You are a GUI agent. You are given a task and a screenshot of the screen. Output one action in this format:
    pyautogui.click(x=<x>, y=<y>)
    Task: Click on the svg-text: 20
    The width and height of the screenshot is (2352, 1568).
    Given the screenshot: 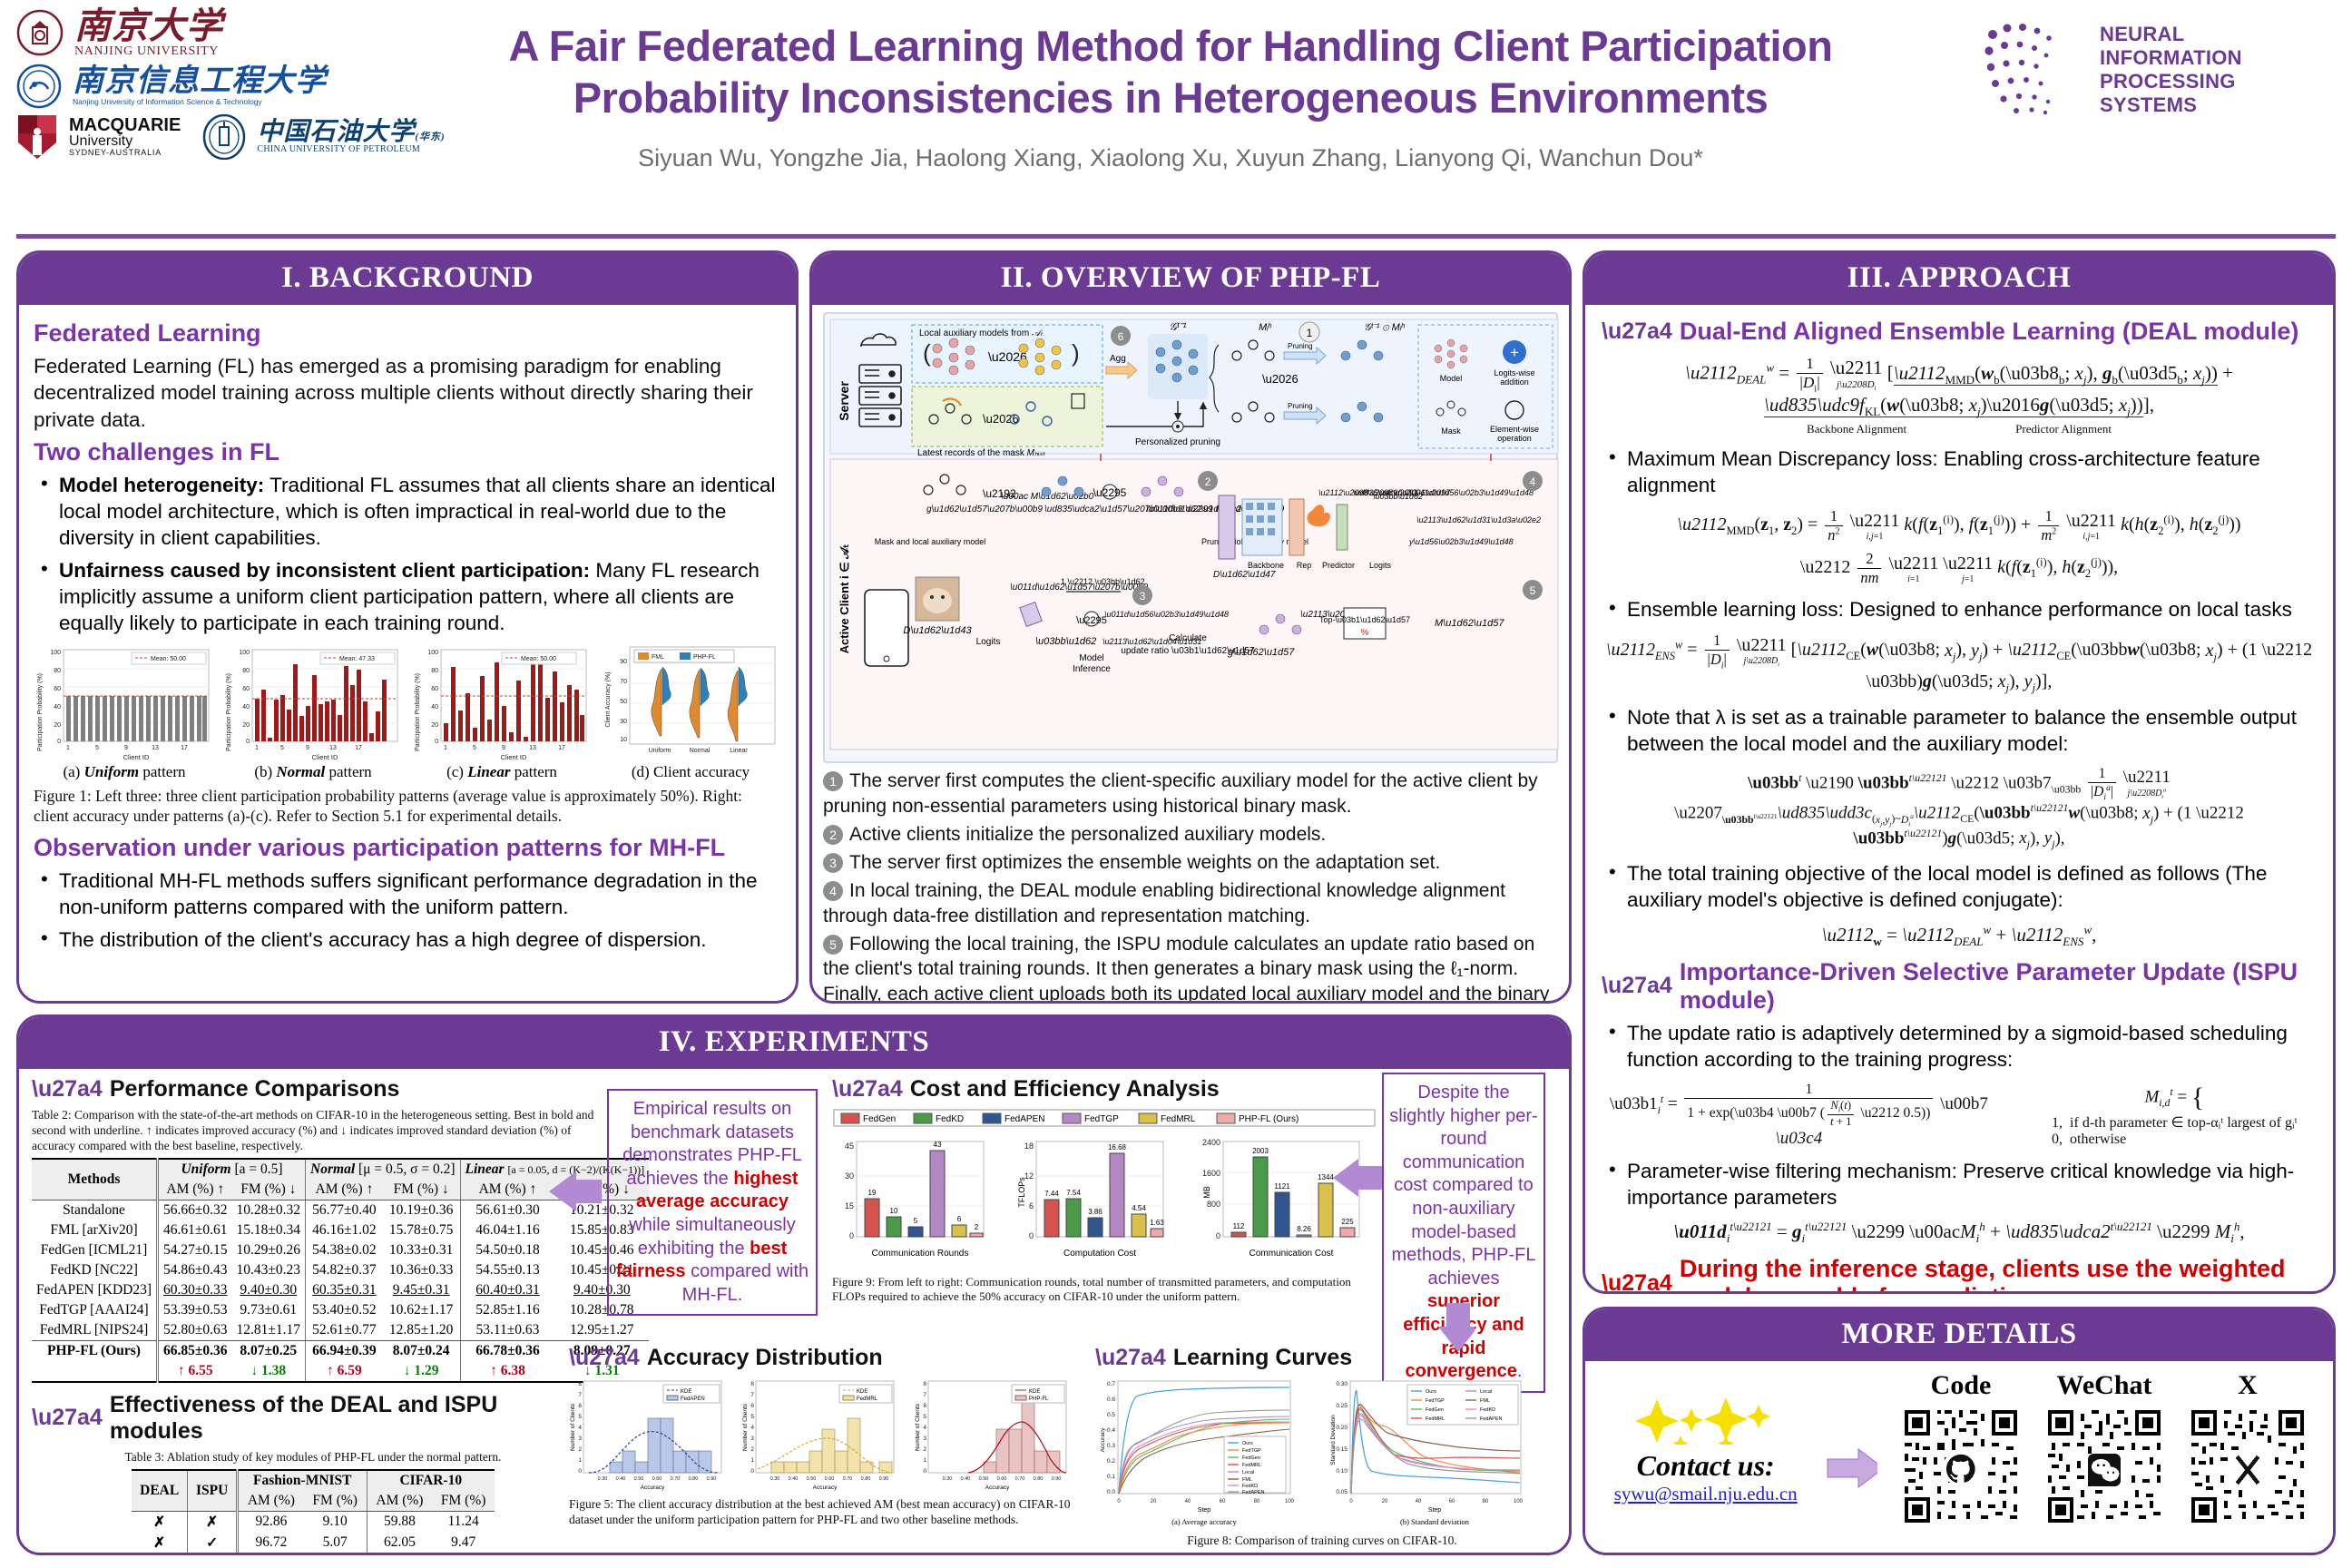 What is the action you would take?
    pyautogui.click(x=246, y=725)
    